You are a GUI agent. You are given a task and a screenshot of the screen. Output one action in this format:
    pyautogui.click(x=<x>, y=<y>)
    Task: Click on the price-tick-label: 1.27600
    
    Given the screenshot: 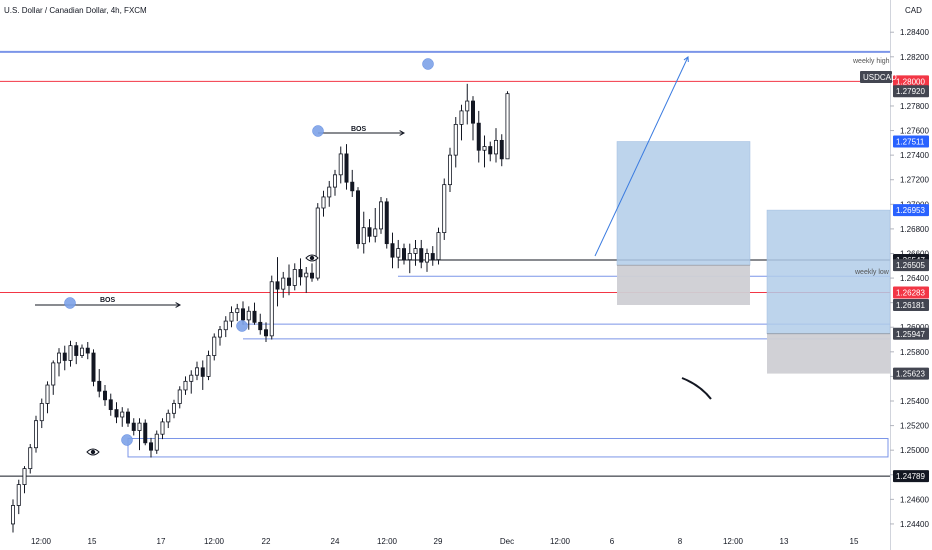 What is the action you would take?
    pyautogui.click(x=914, y=131)
    